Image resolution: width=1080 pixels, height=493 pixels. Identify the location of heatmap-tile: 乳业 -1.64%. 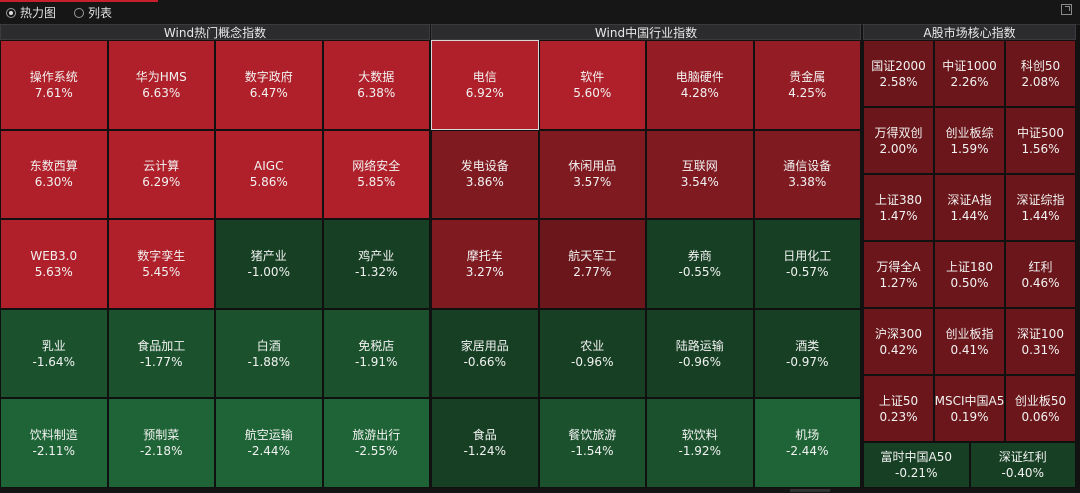
(54, 353).